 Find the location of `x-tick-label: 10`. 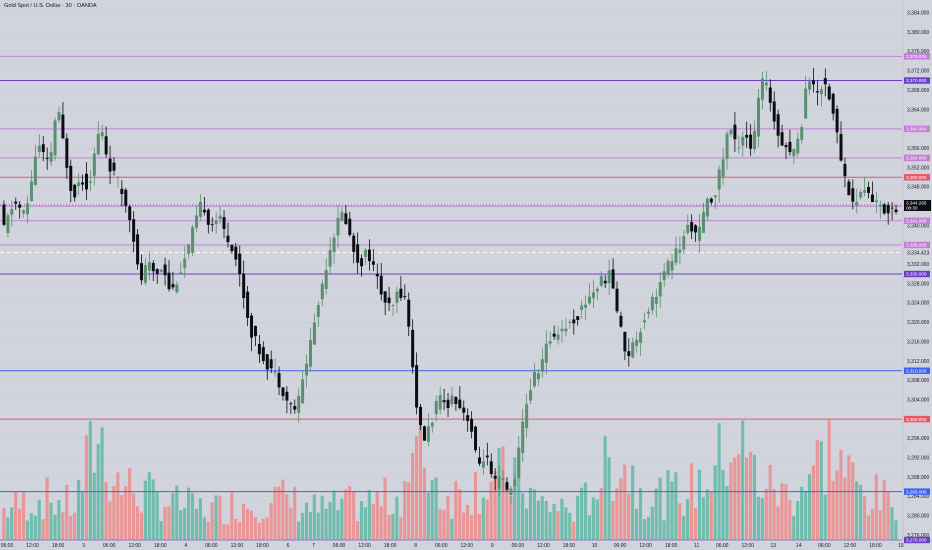

x-tick-label: 10 is located at coordinates (595, 546).